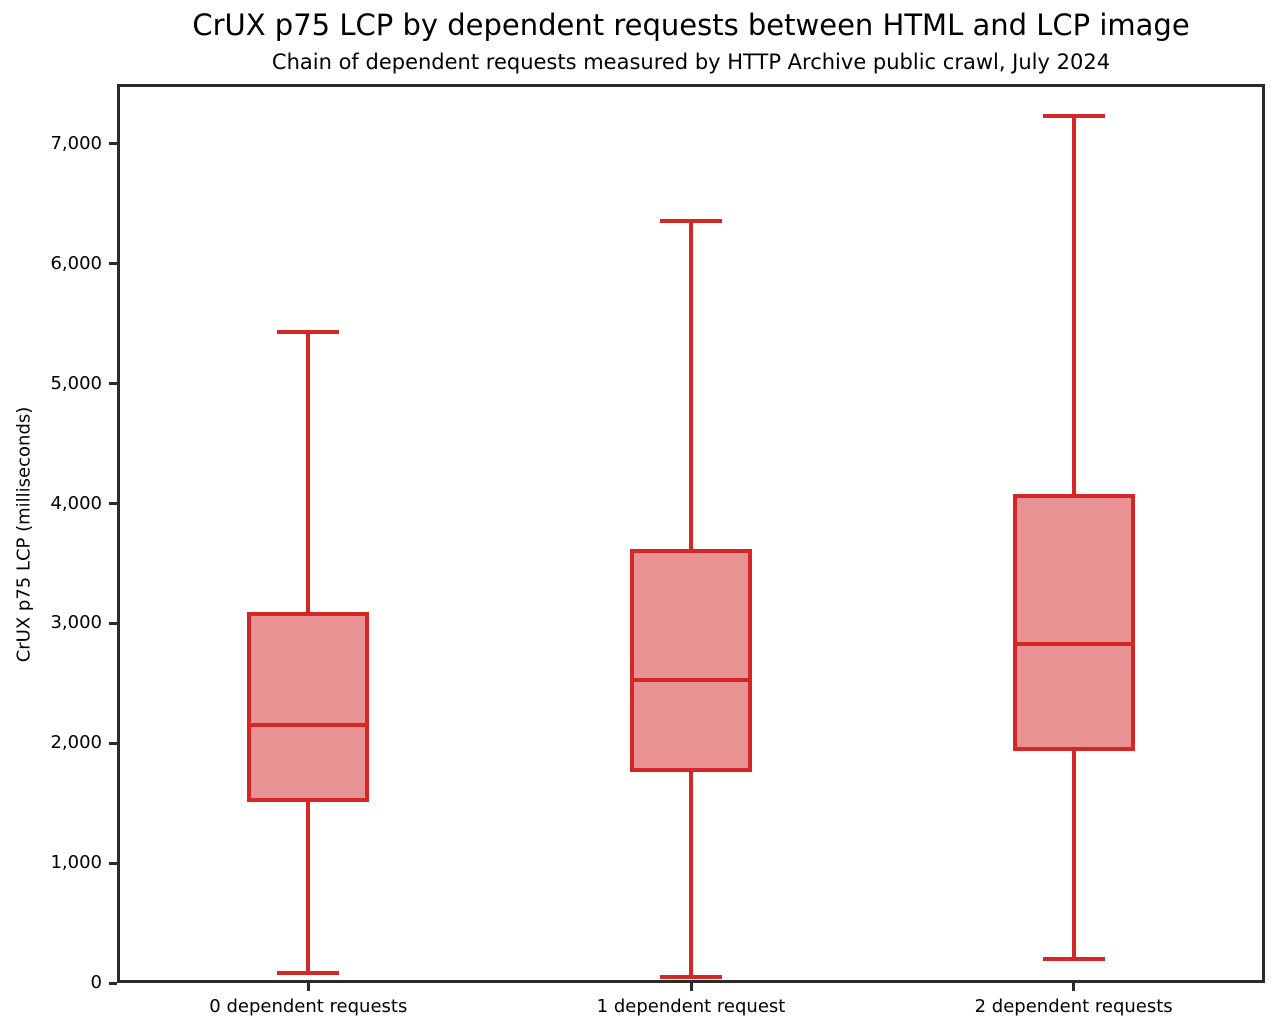  What do you see at coordinates (76, 143) in the screenshot?
I see `y-tick-label: 7,000` at bounding box center [76, 143].